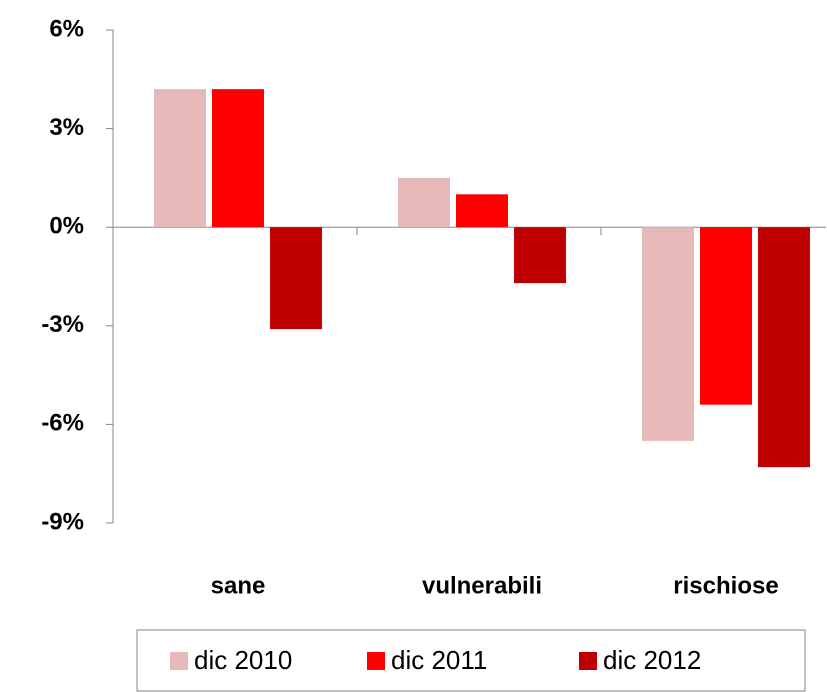 This screenshot has width=827, height=692. I want to click on x-tick-label: sane, so click(238, 585).